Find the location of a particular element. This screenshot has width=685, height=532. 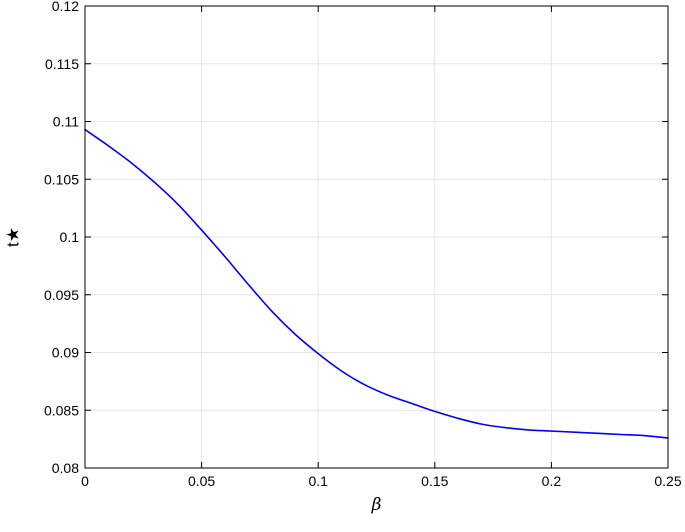

y-tick-label: 0.1 is located at coordinates (70, 237).